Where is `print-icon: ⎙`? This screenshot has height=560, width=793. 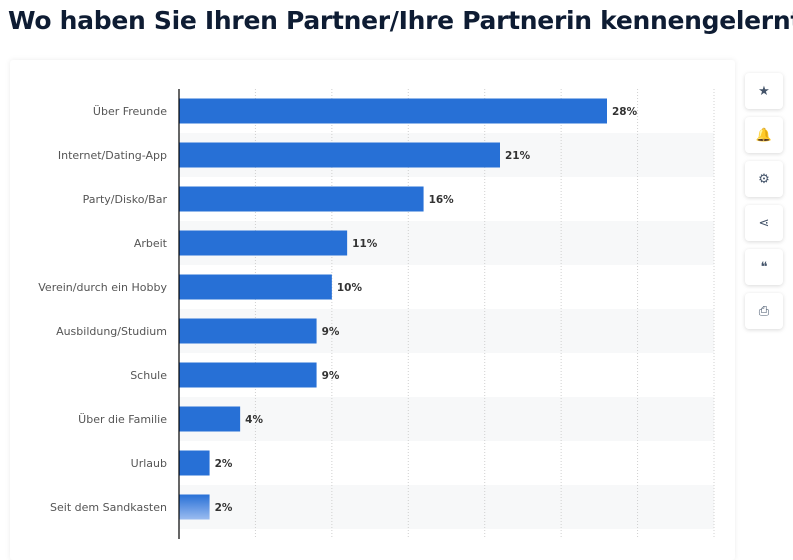
print-icon: ⎙ is located at coordinates (764, 311).